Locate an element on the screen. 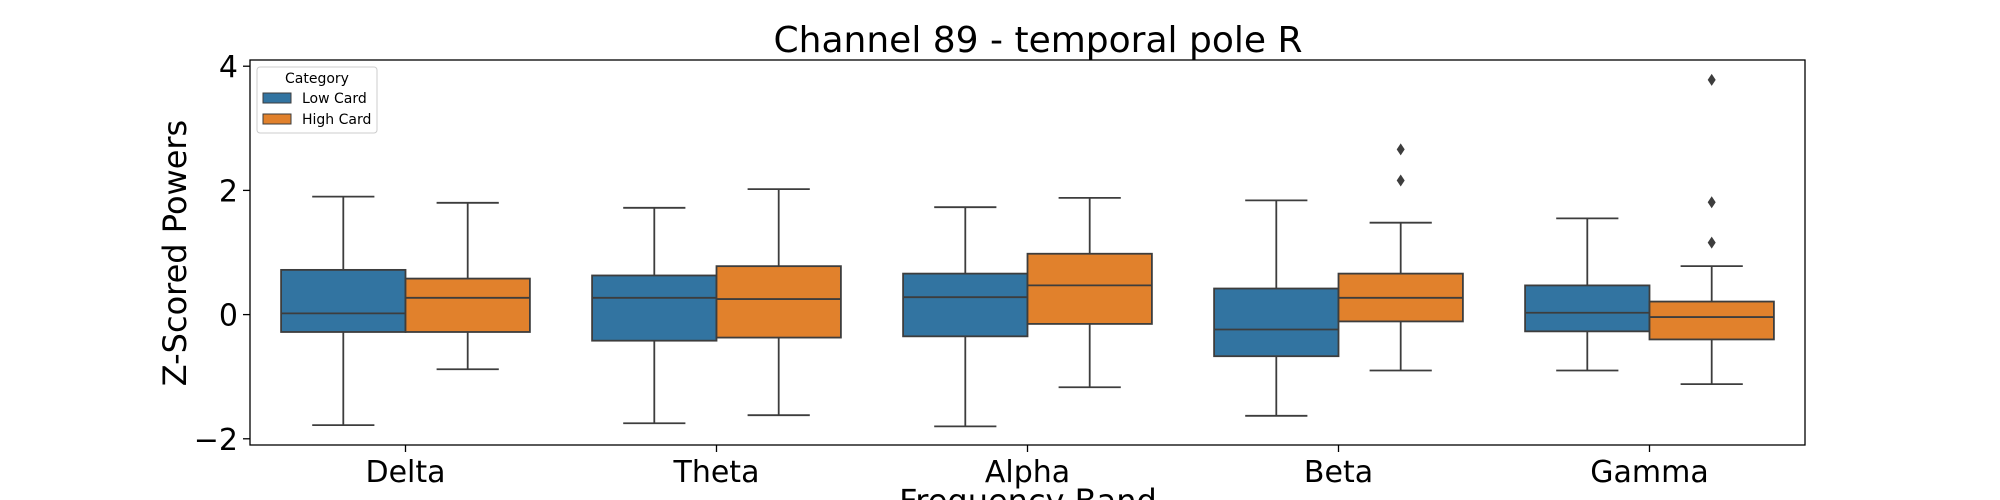 This screenshot has width=2000, height=500. box-low-card-gamma is located at coordinates (1587, 294).